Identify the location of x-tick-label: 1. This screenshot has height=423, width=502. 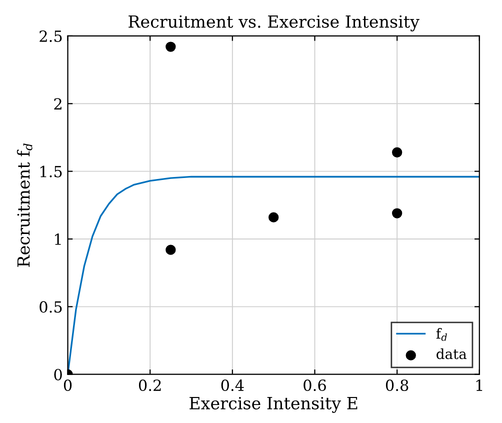
(479, 385).